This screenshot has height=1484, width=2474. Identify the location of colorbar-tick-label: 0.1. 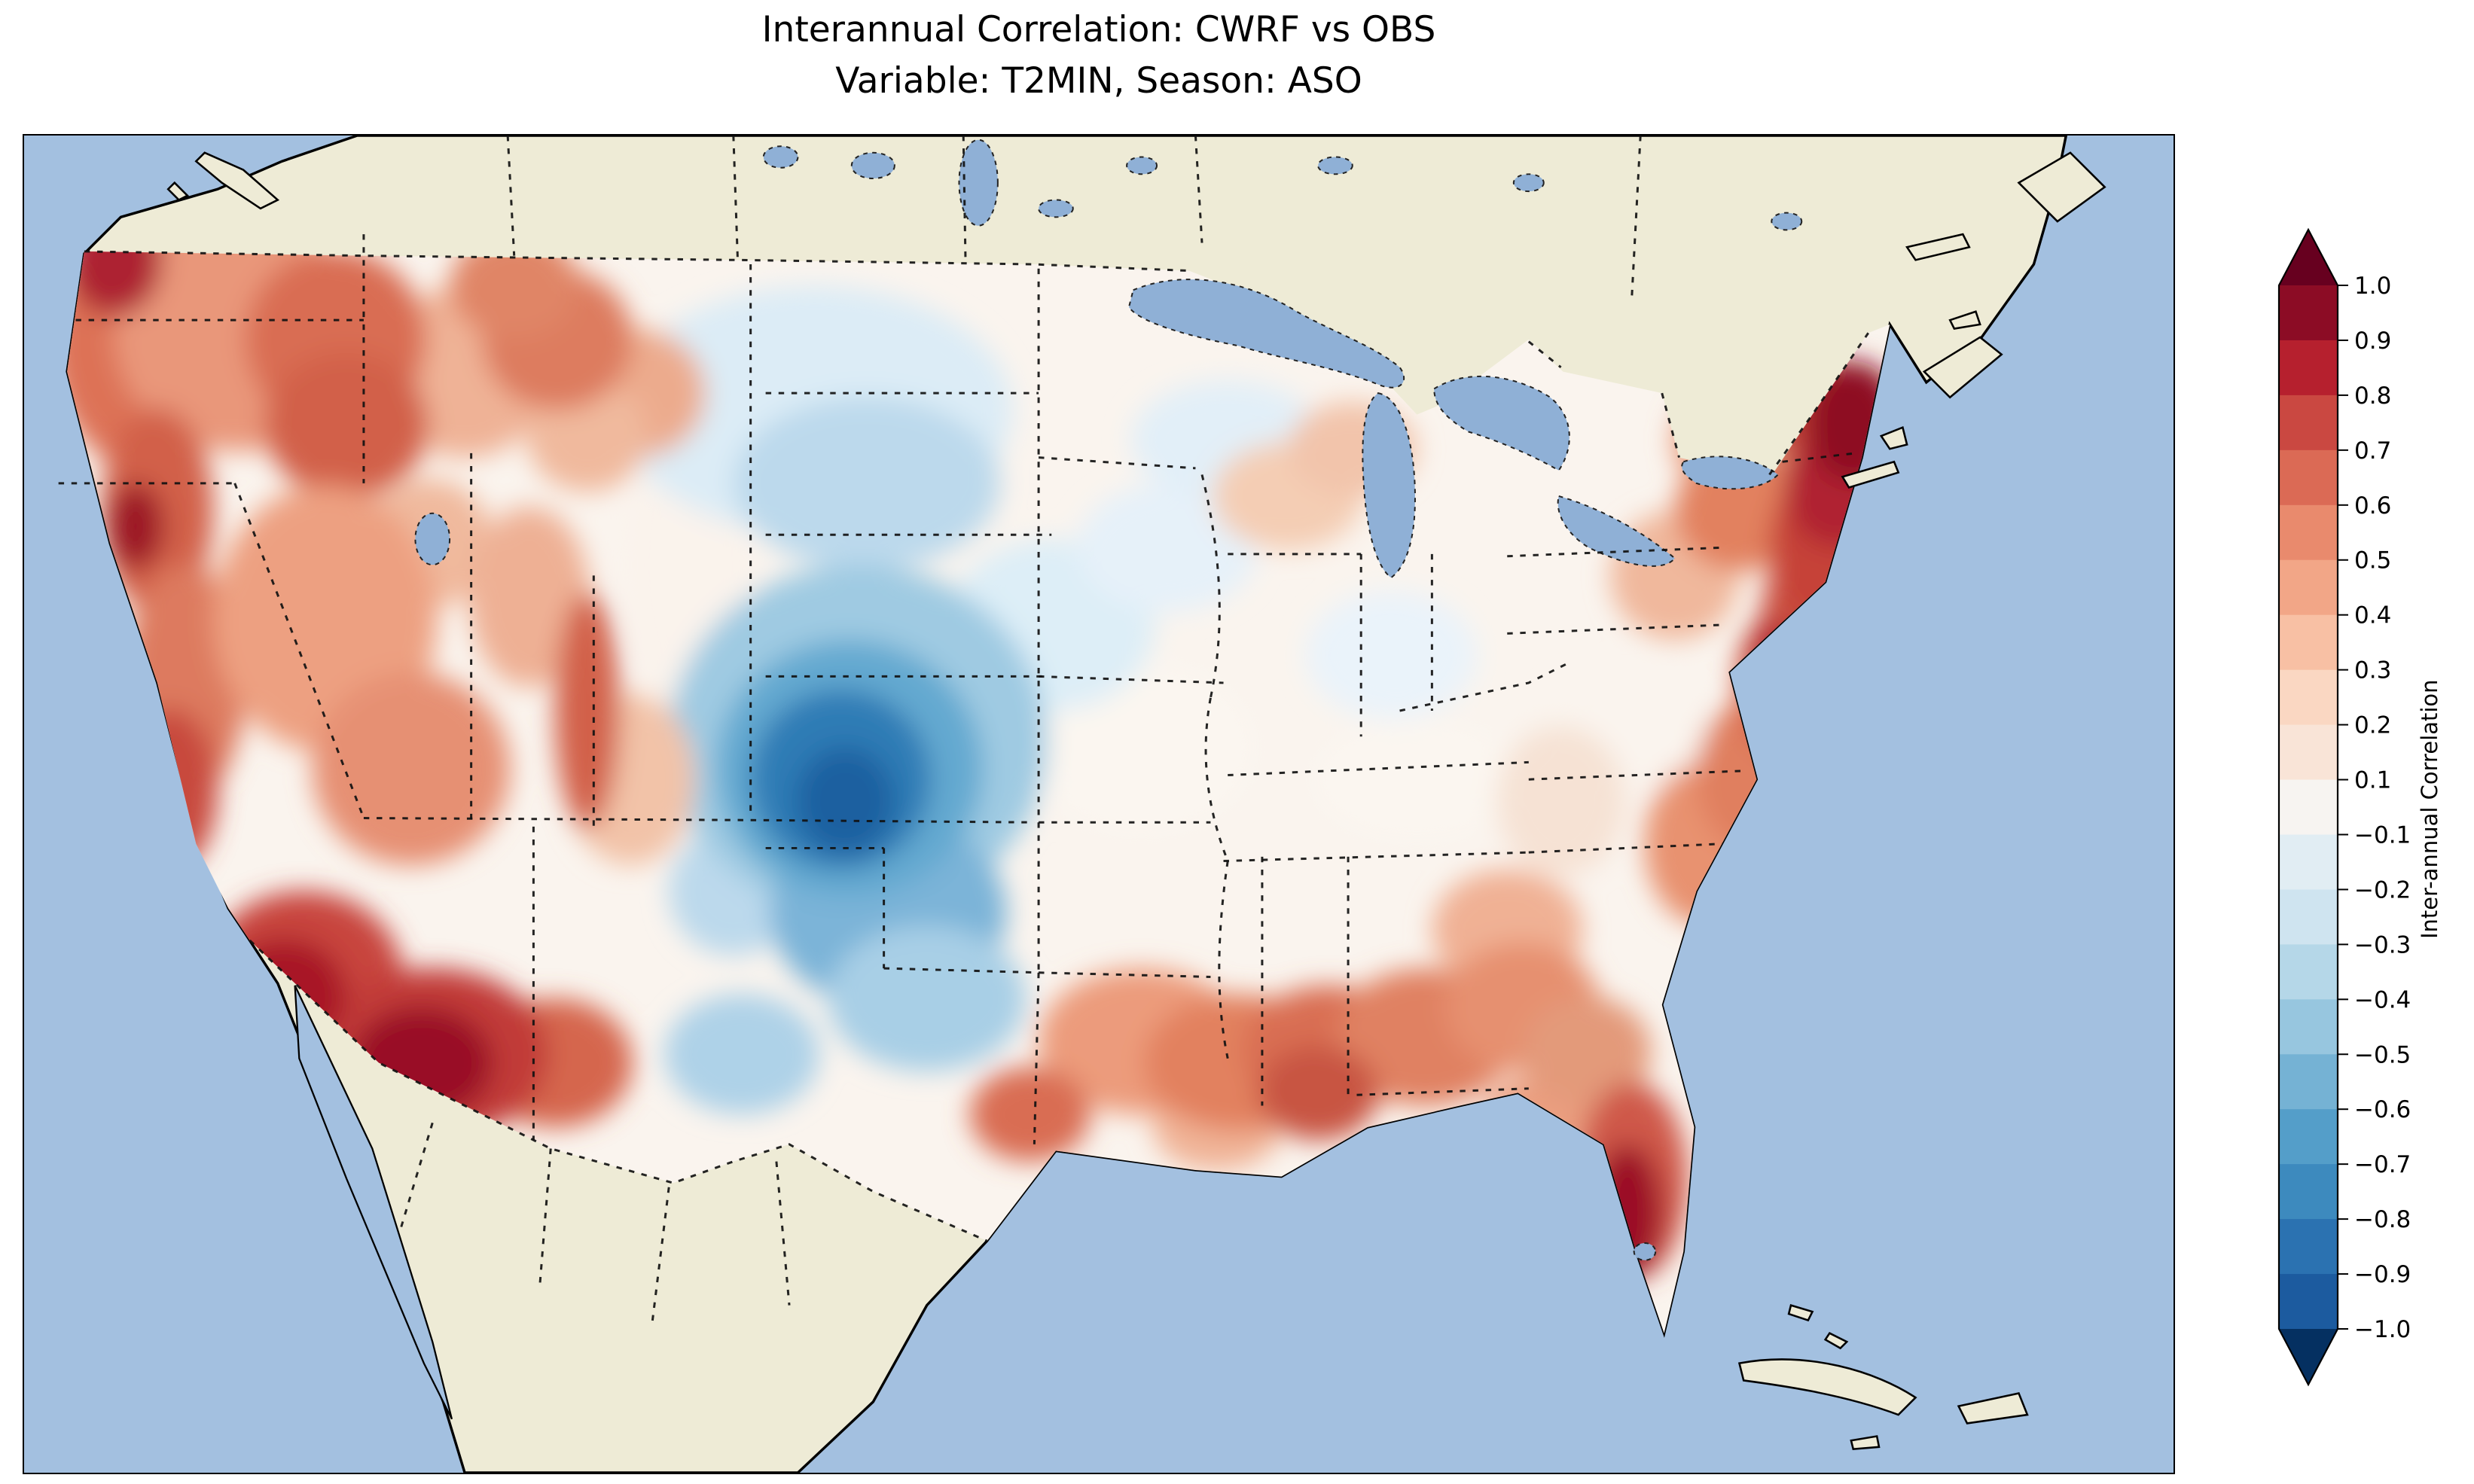
(2372, 780).